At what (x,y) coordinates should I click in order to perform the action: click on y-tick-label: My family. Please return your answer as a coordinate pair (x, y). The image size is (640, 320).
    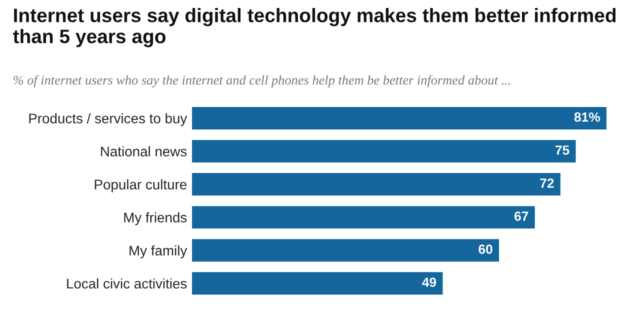
    Looking at the image, I should click on (159, 251).